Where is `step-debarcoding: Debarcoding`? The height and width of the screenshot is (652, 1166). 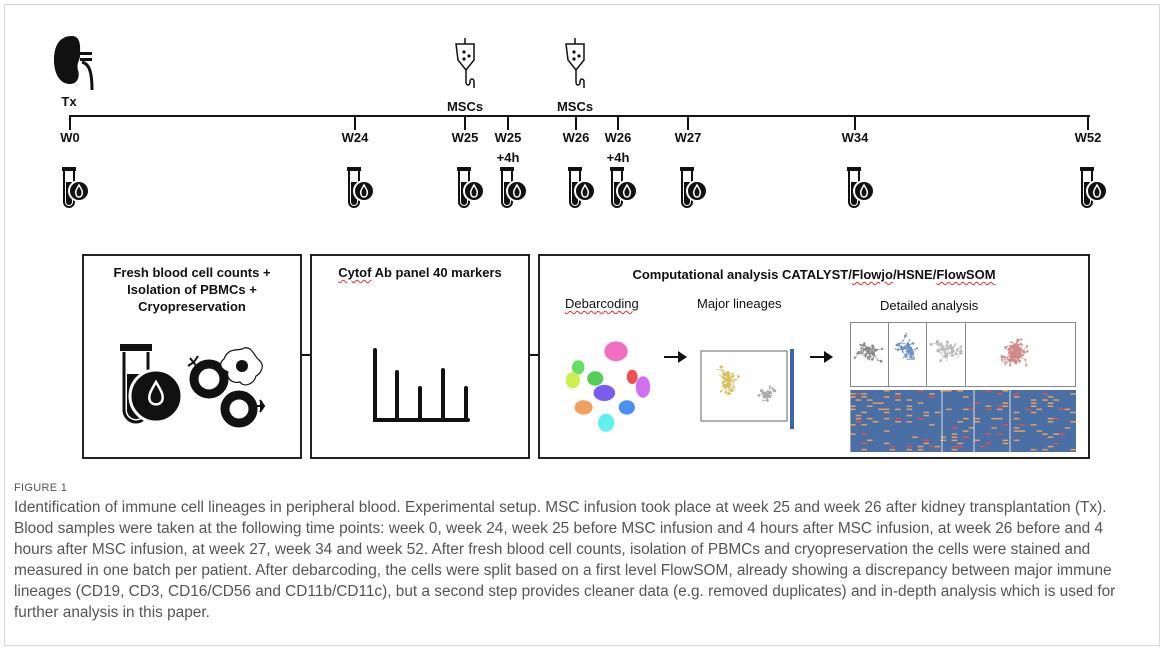 step-debarcoding: Debarcoding is located at coordinates (602, 303).